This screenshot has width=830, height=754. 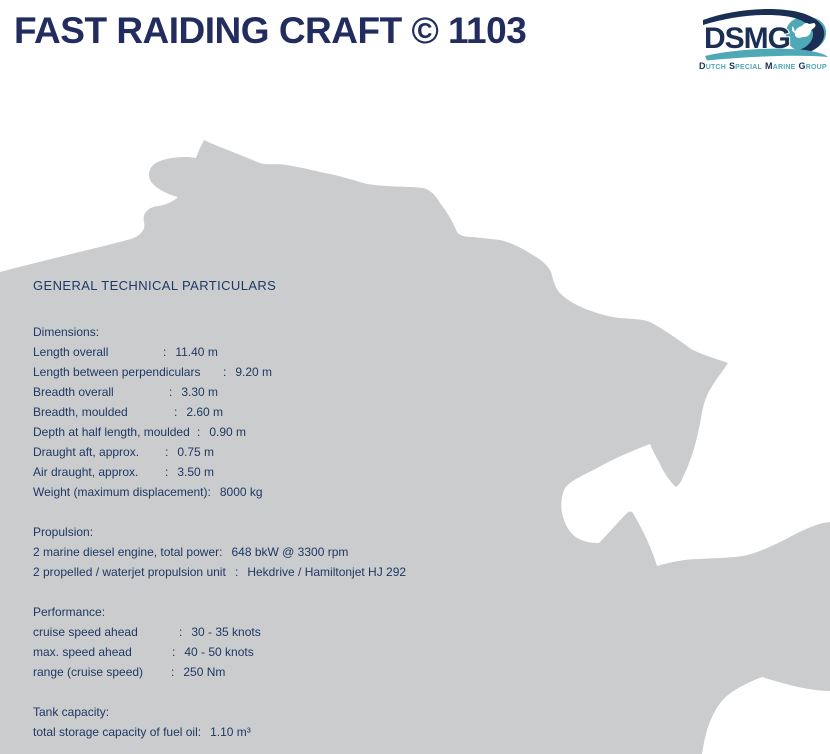 I want to click on spec-value: 9.20 m, so click(x=254, y=372).